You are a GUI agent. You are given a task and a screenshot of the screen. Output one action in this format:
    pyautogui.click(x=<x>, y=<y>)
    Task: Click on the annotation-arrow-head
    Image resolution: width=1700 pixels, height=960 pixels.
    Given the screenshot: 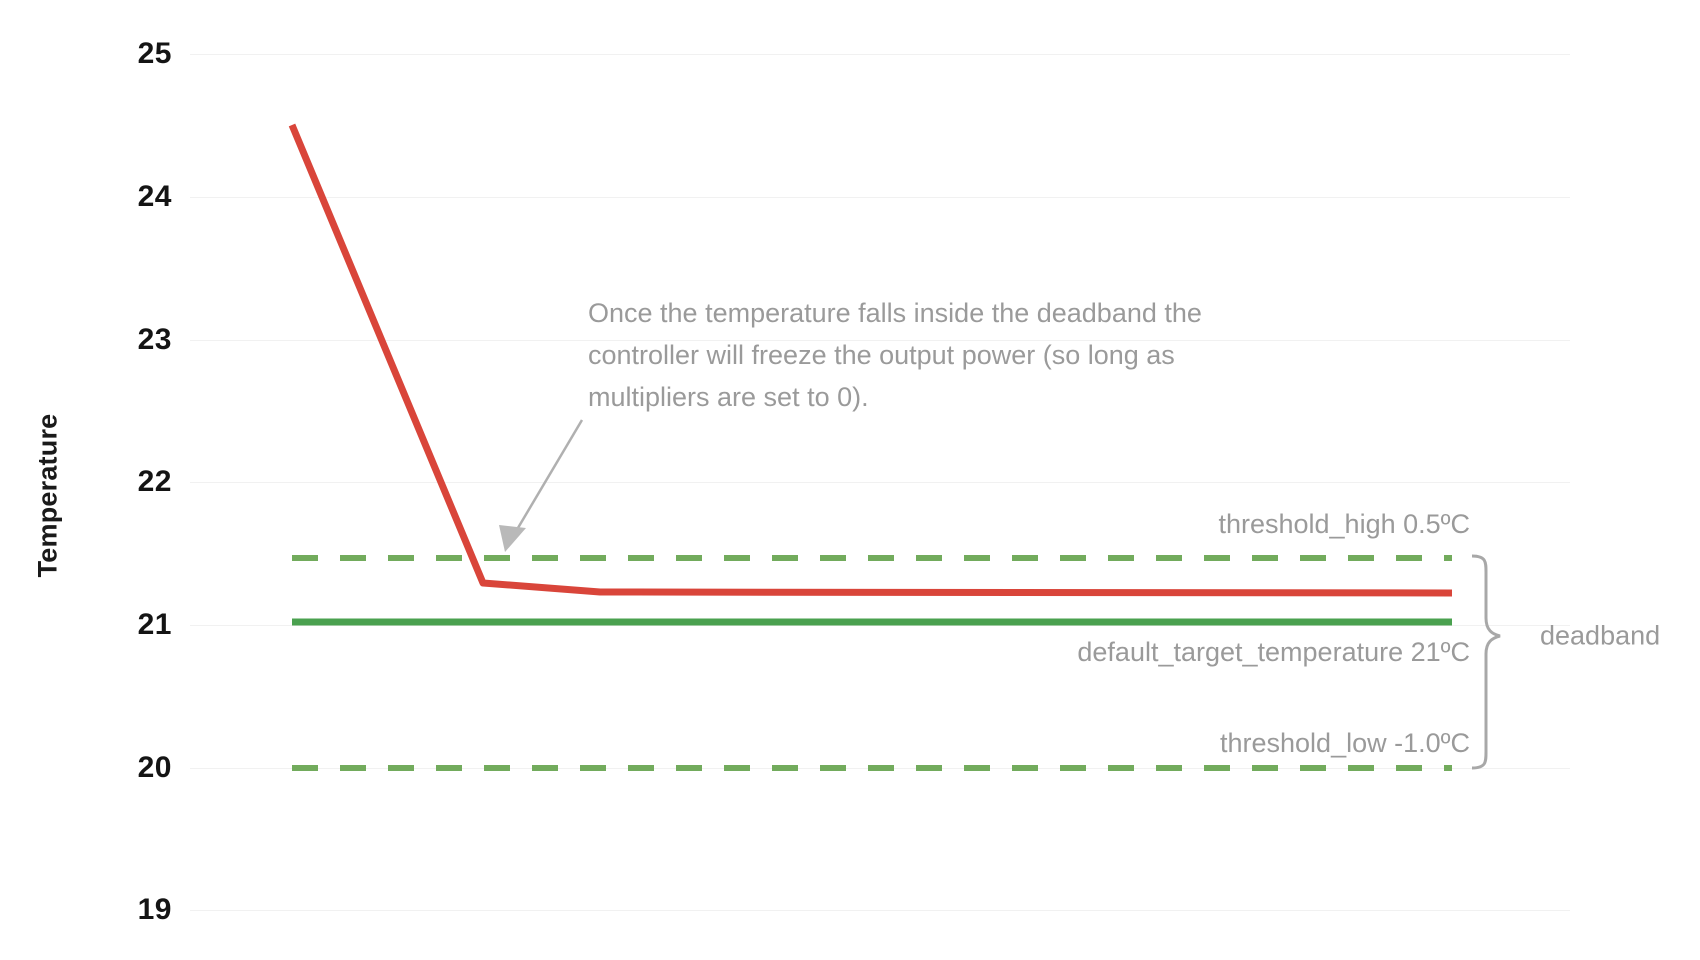 What is the action you would take?
    pyautogui.click(x=512, y=538)
    